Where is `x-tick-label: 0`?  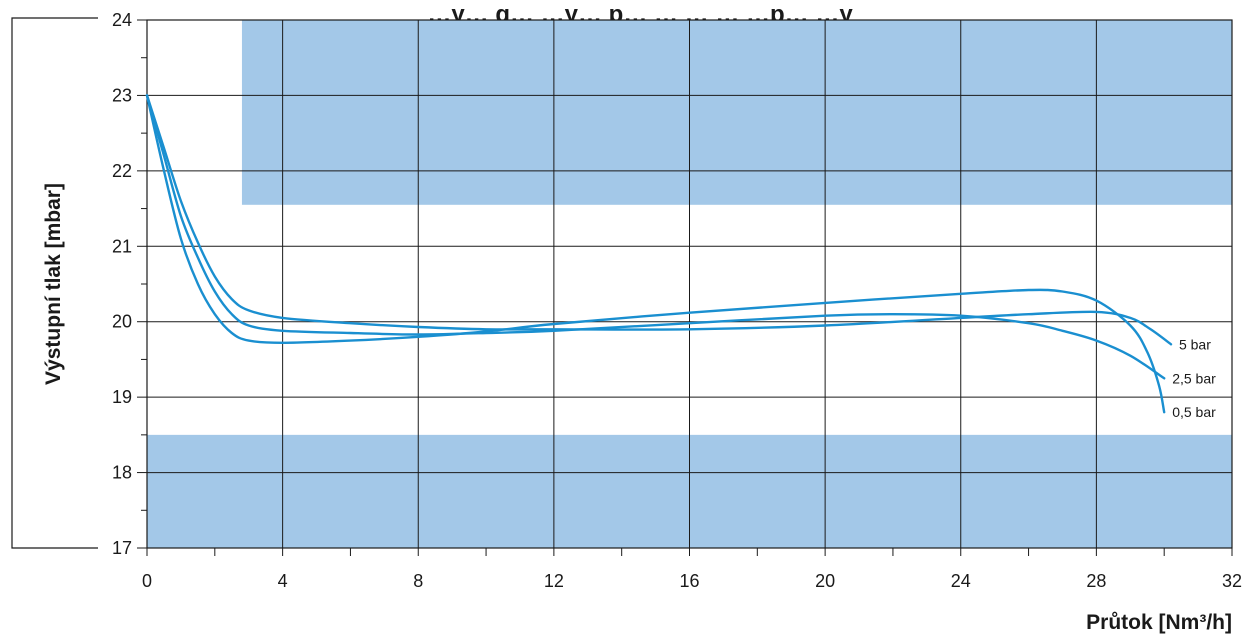
x-tick-label: 0 is located at coordinates (147, 581).